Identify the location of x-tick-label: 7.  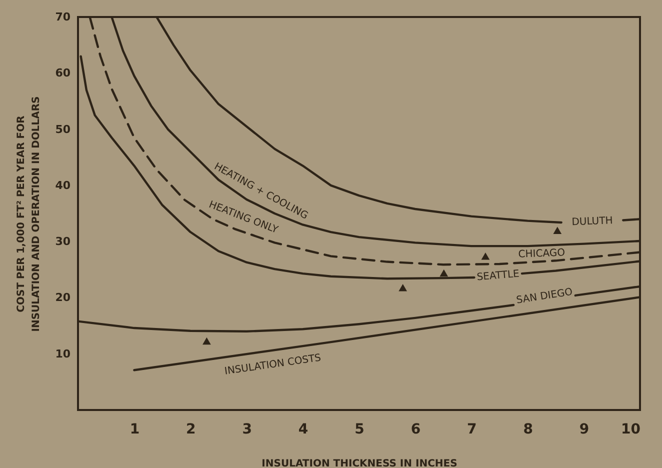
(472, 430).